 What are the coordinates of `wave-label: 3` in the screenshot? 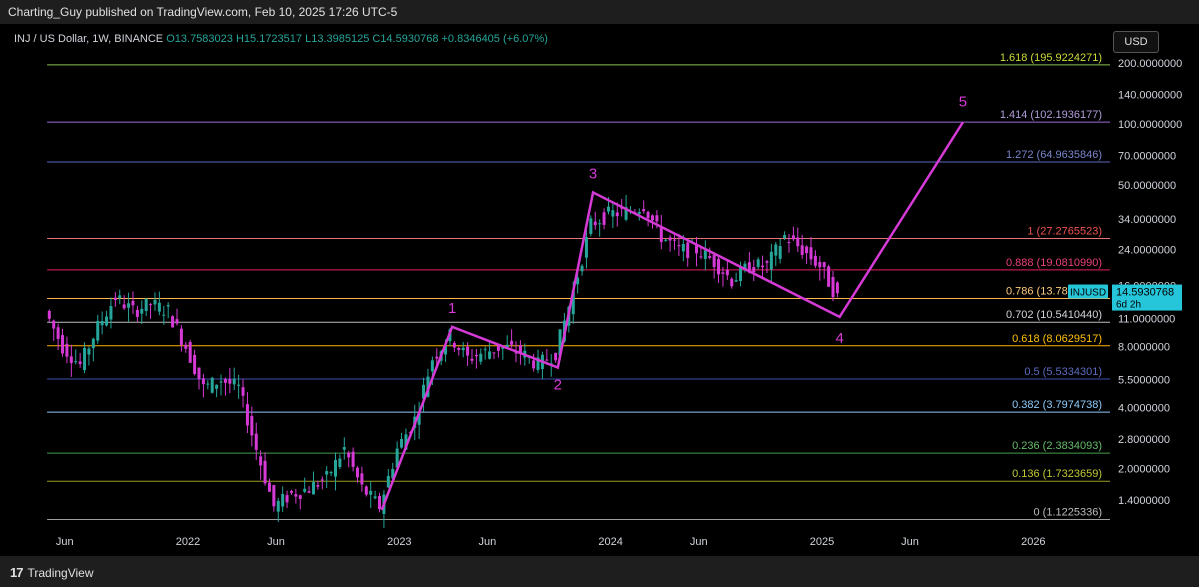 It's located at (593, 173).